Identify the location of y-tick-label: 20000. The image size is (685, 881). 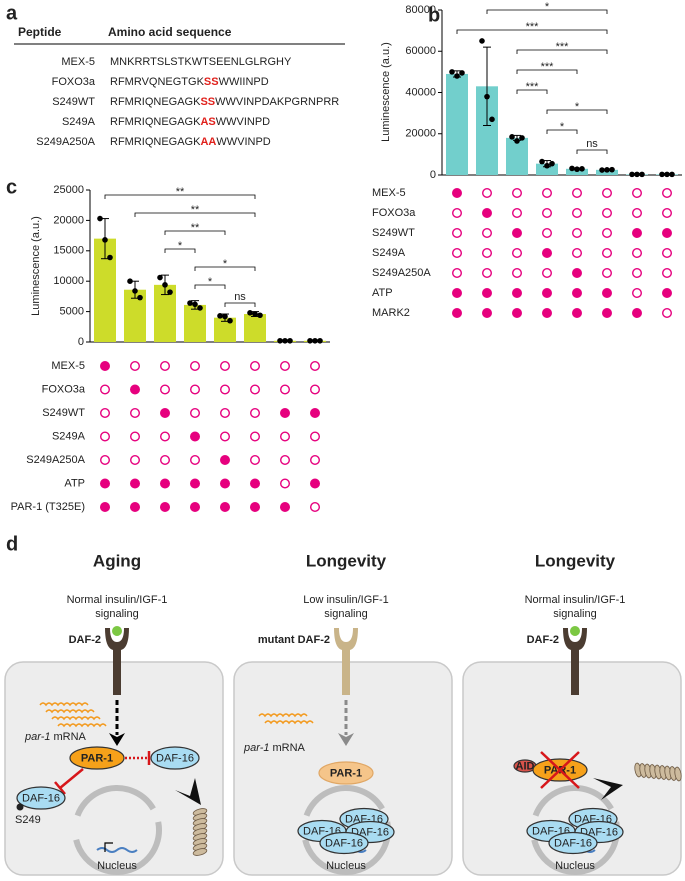
(68, 220).